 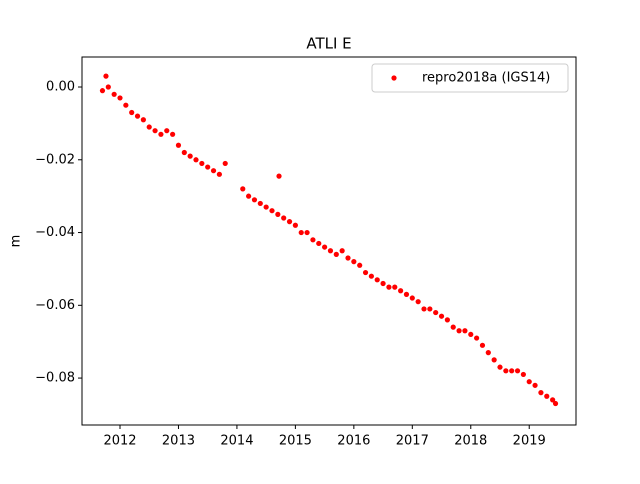 What do you see at coordinates (60, 87) in the screenshot?
I see `y-tick-label: 0.00` at bounding box center [60, 87].